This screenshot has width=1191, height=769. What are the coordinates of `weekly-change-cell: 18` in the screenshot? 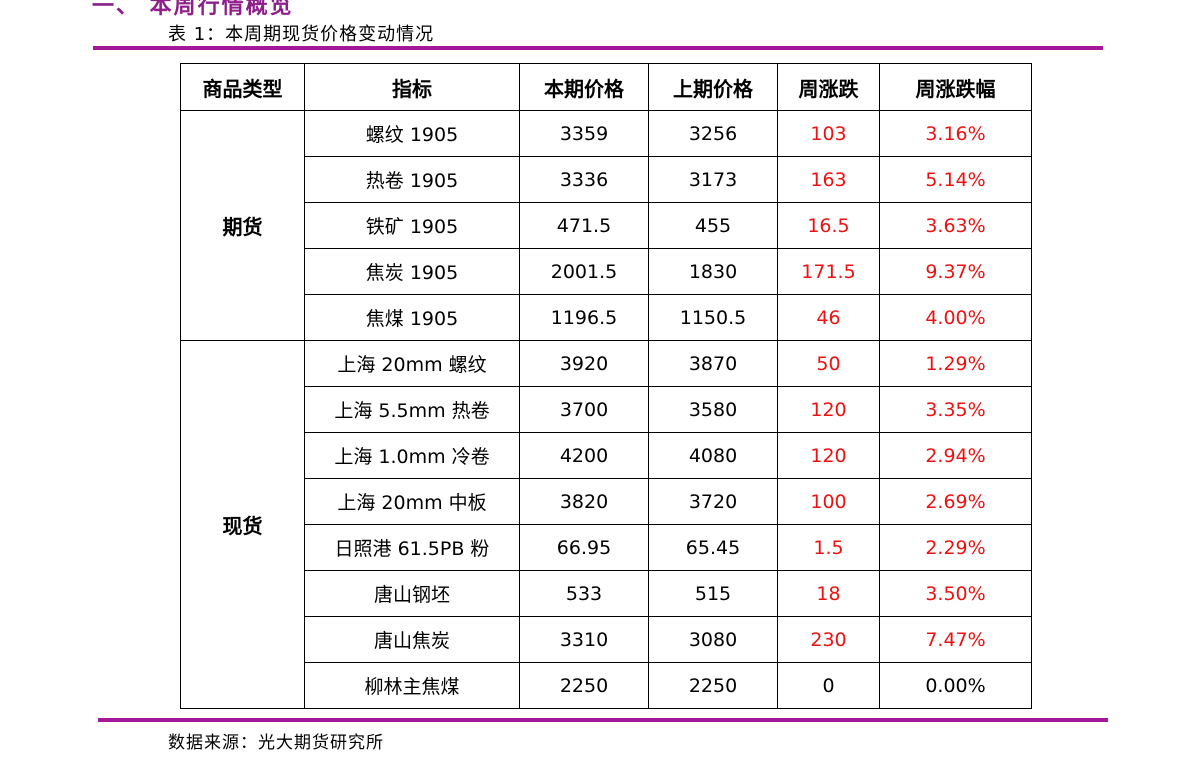 It's located at (828, 593).